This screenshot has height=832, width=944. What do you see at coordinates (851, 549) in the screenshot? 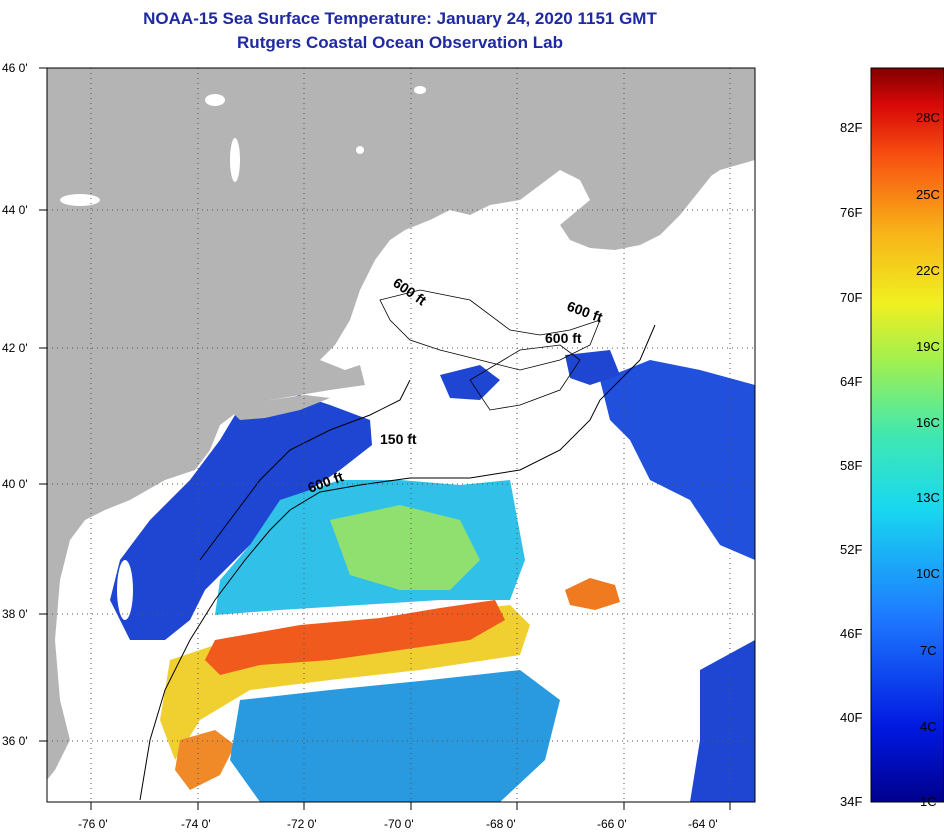
I see `cb-f-52: 52F` at bounding box center [851, 549].